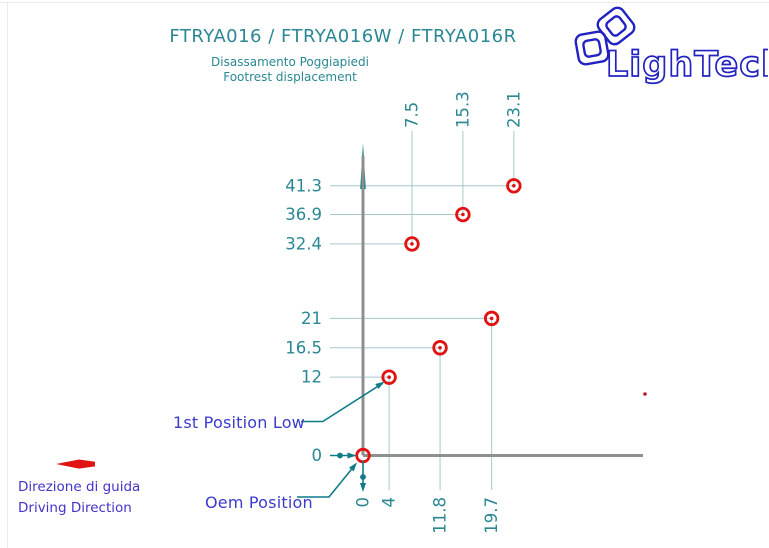  What do you see at coordinates (7, 275) in the screenshot?
I see `frame-left-border` at bounding box center [7, 275].